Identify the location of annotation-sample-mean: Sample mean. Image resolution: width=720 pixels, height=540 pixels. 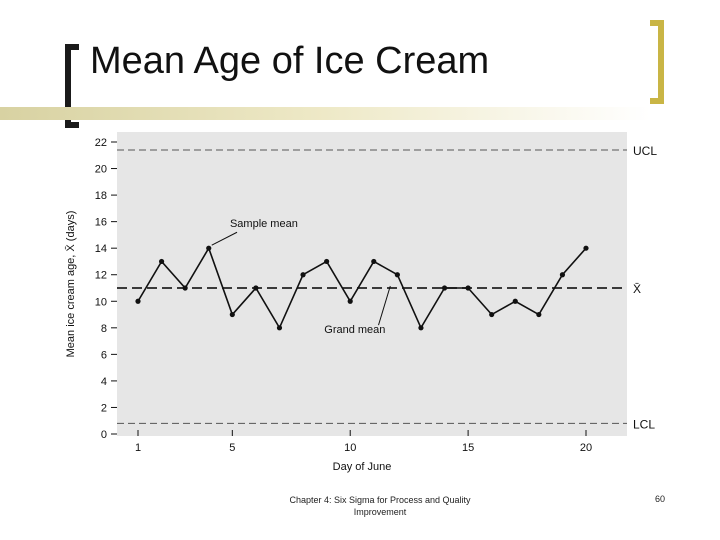
(264, 224).